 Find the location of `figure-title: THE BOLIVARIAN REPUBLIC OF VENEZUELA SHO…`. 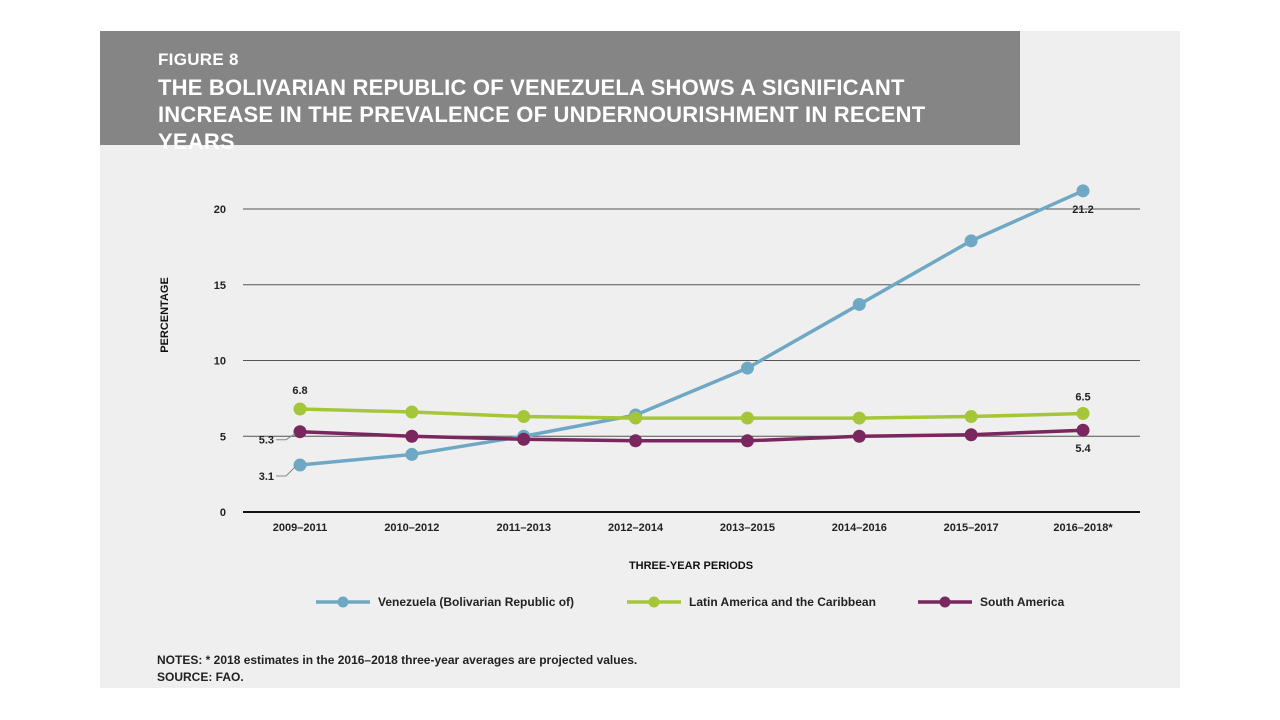

figure-title: THE BOLIVARIAN REPUBLIC OF VENEZUELA SHO… is located at coordinates (542, 114).